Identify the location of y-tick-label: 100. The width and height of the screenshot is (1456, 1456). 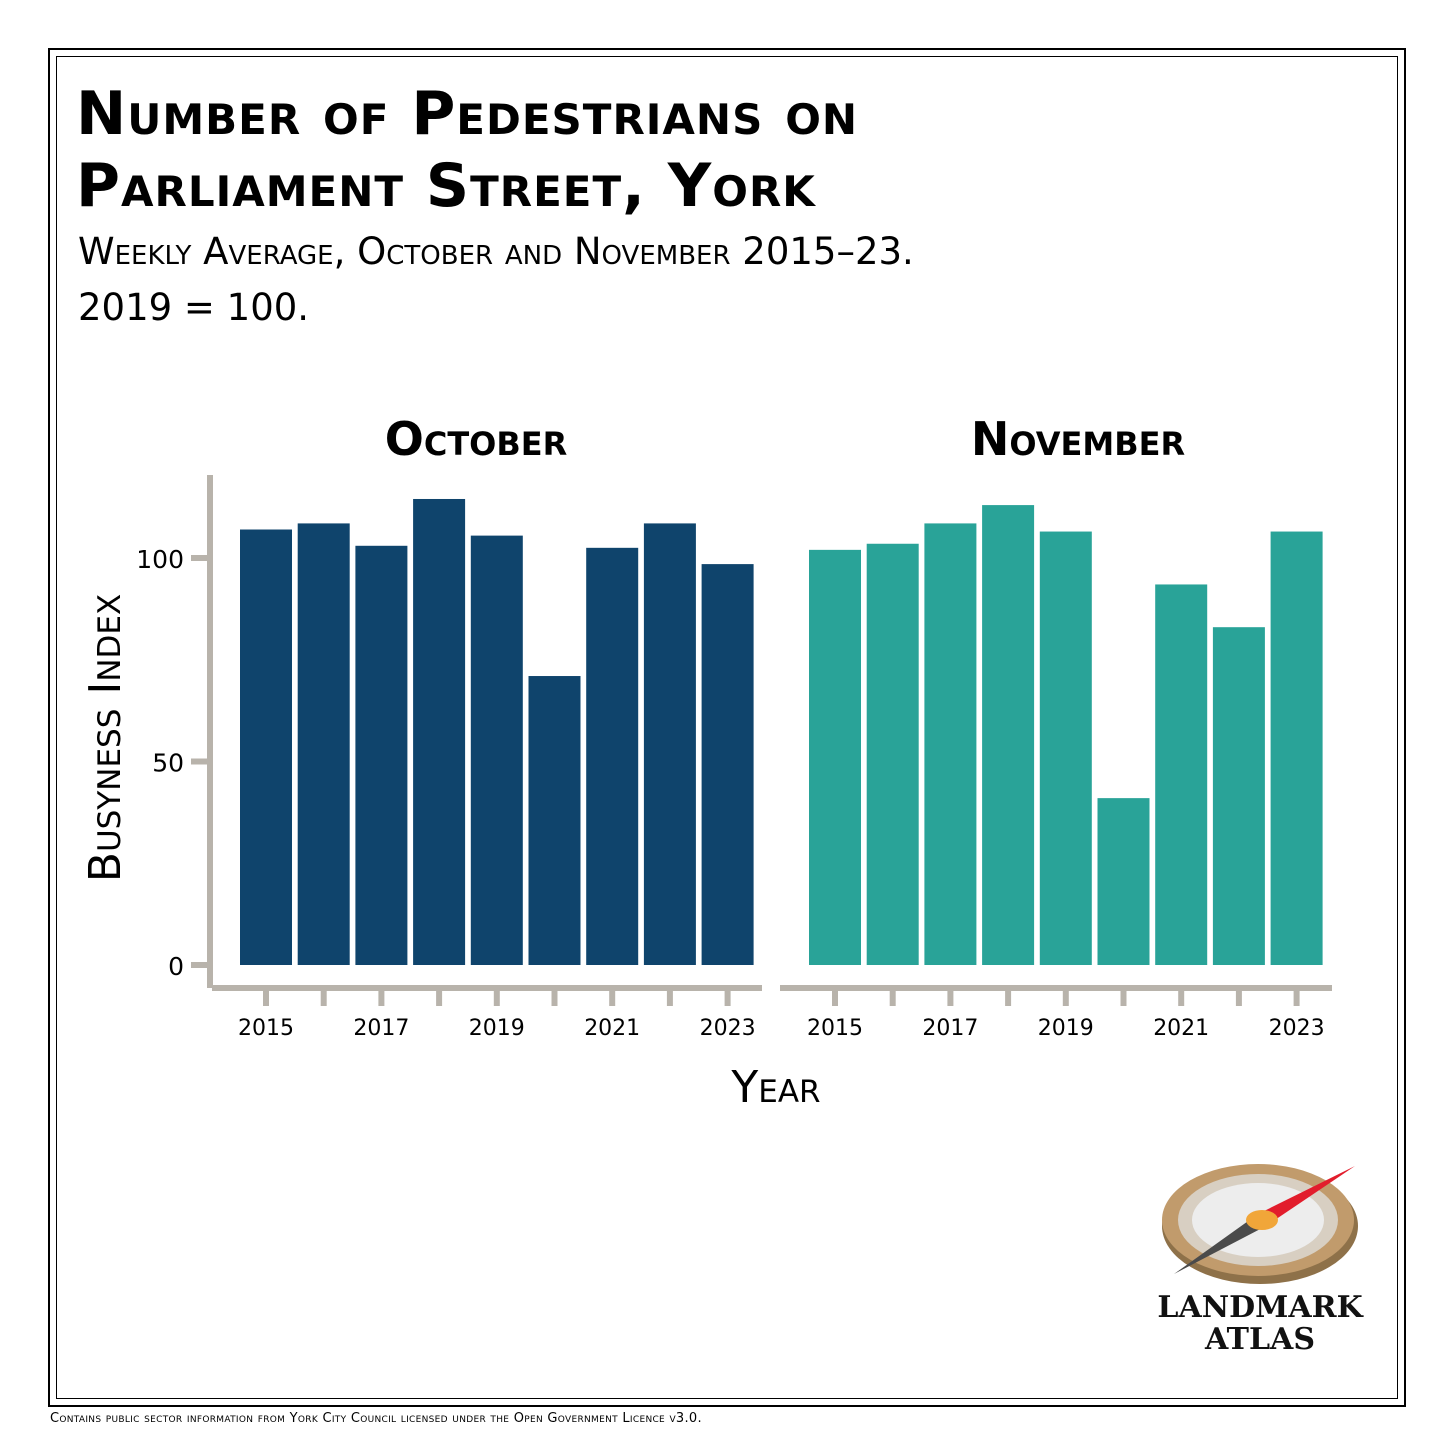
(160, 559).